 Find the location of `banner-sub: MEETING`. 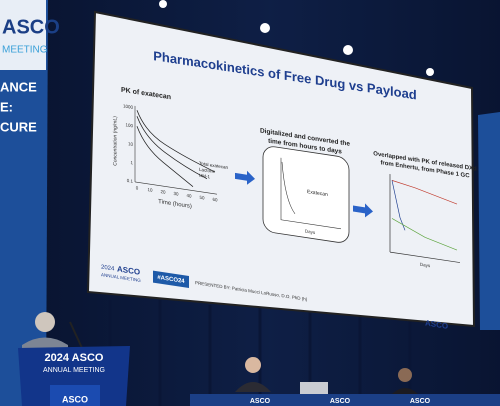

banner-sub: MEETING is located at coordinates (25, 50).